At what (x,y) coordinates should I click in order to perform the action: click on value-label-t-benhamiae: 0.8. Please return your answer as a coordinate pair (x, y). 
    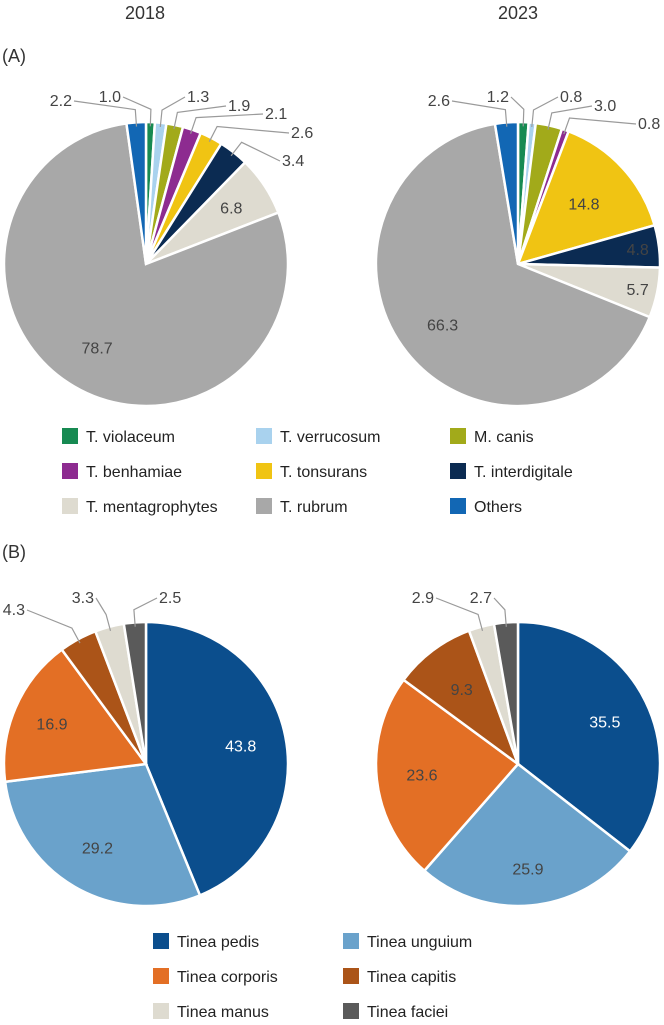
    Looking at the image, I should click on (649, 124).